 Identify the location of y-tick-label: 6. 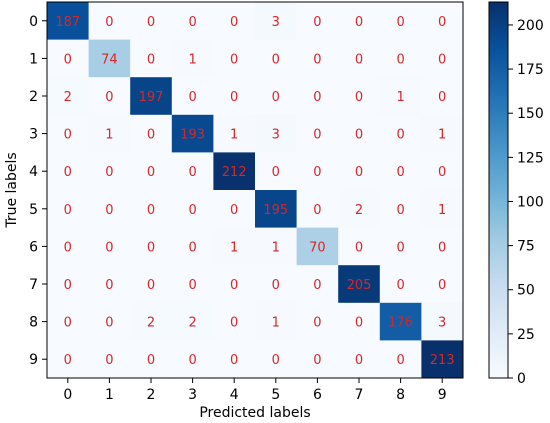
(33, 247).